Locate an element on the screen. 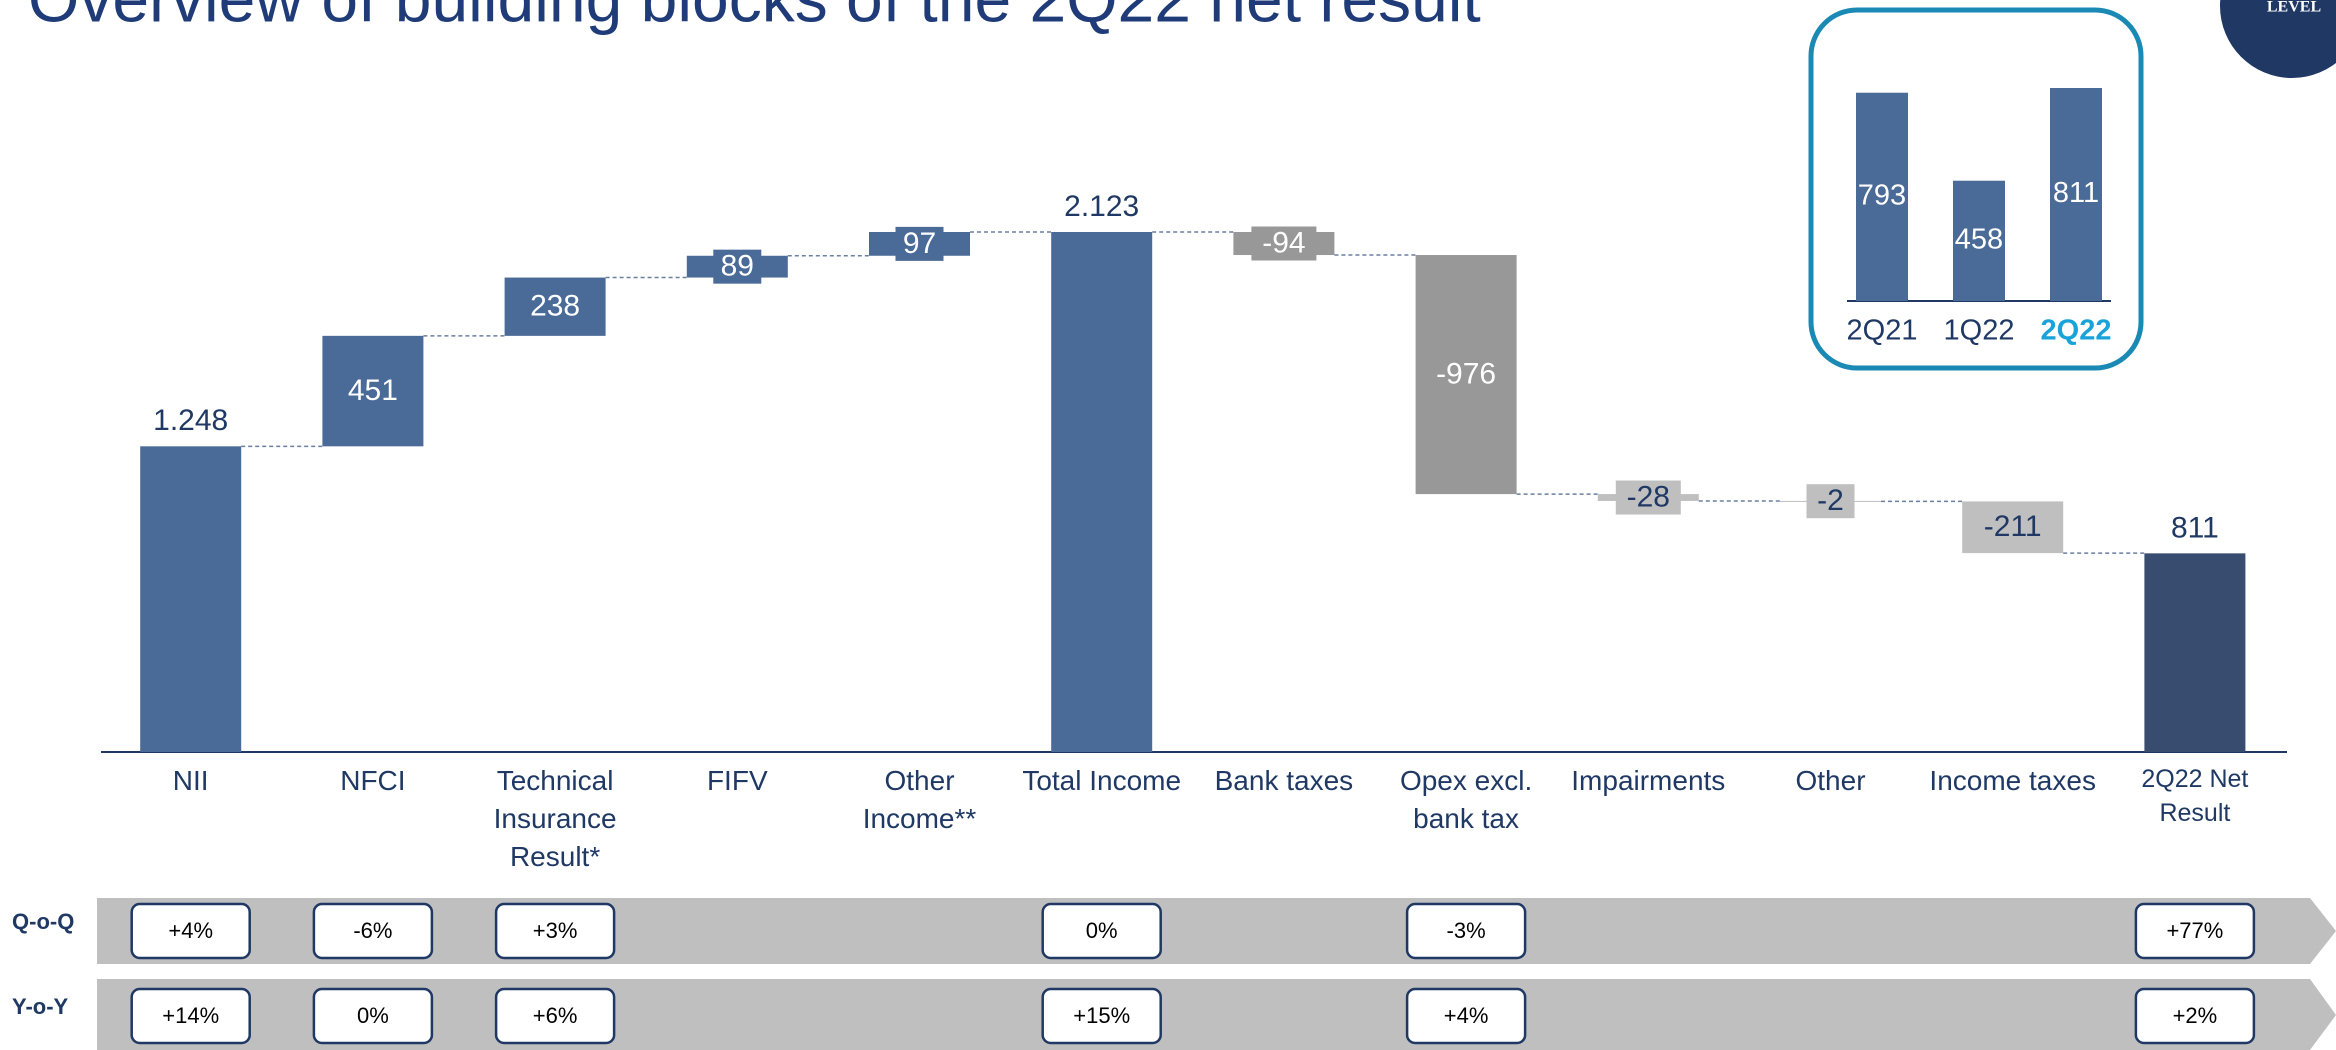  change-value: +77% is located at coordinates (2194, 930).